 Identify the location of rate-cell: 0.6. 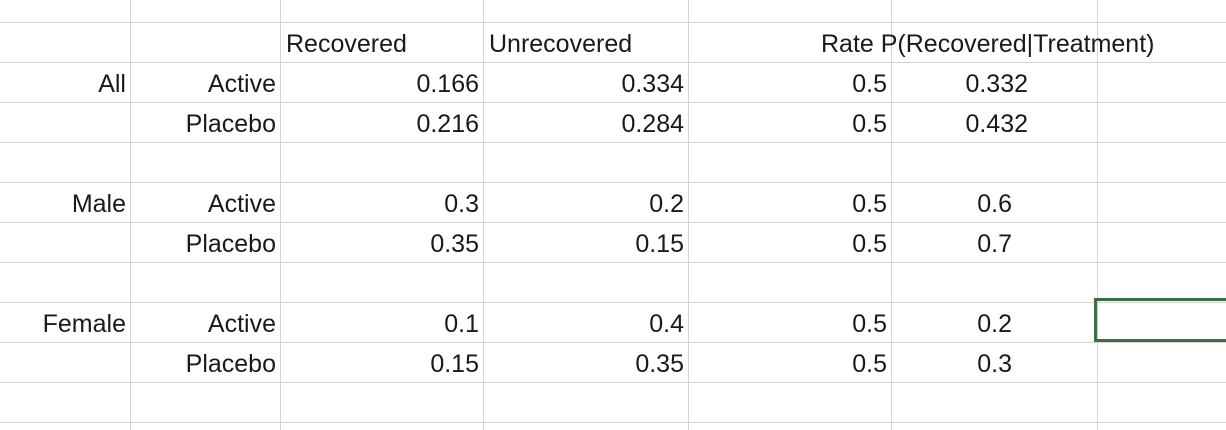
(994, 204).